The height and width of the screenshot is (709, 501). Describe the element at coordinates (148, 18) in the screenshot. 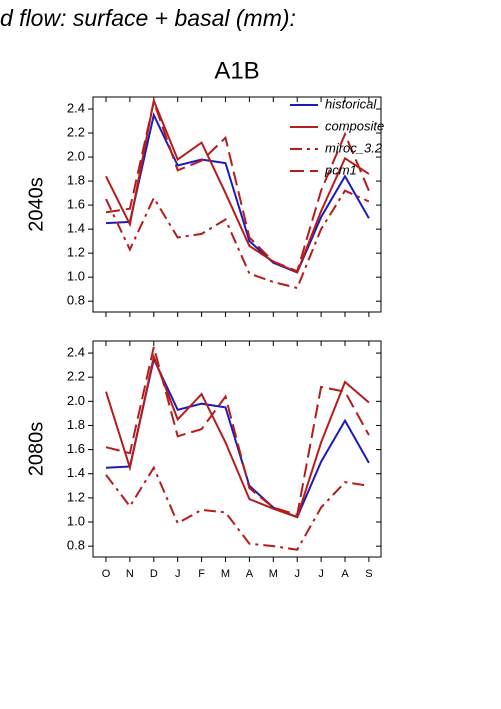

I see `page-title: d flow: surface + basal (mm):` at that location.